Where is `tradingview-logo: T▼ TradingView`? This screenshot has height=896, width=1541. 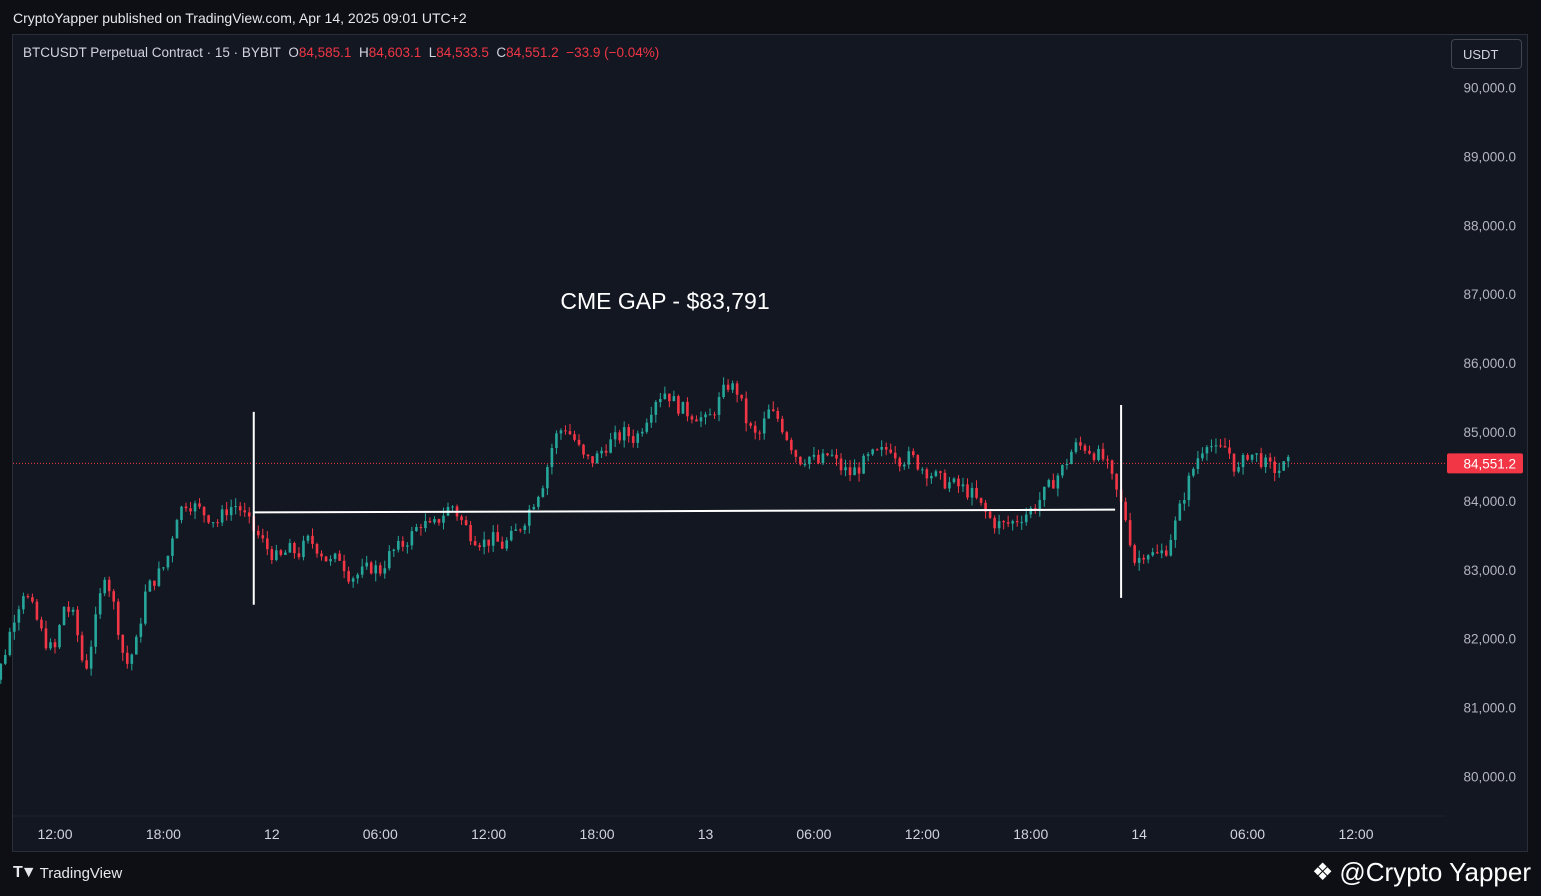 tradingview-logo: T▼ TradingView is located at coordinates (67, 873).